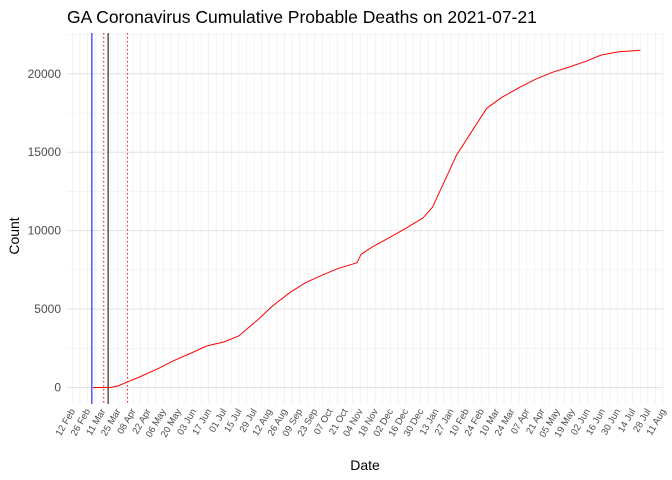  I want to click on y-tick-label: 15000, so click(45, 152).